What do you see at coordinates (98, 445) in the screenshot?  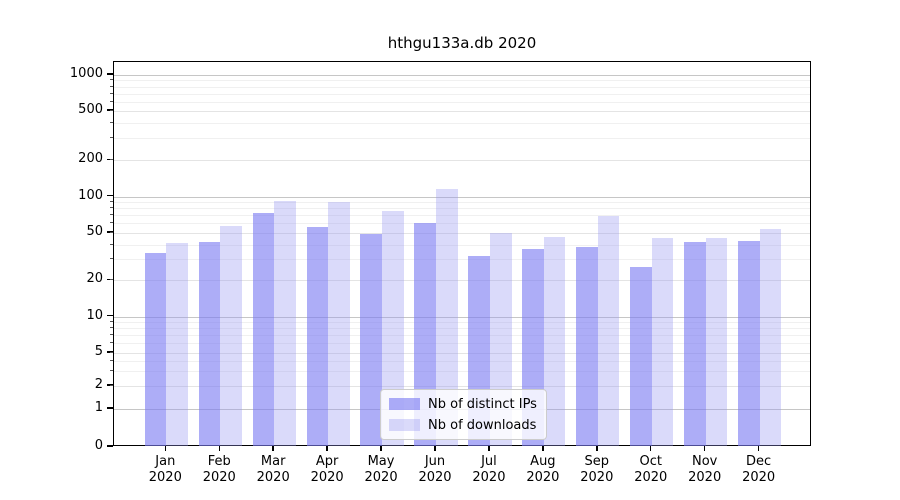 I see `y-tick-label: 0` at bounding box center [98, 445].